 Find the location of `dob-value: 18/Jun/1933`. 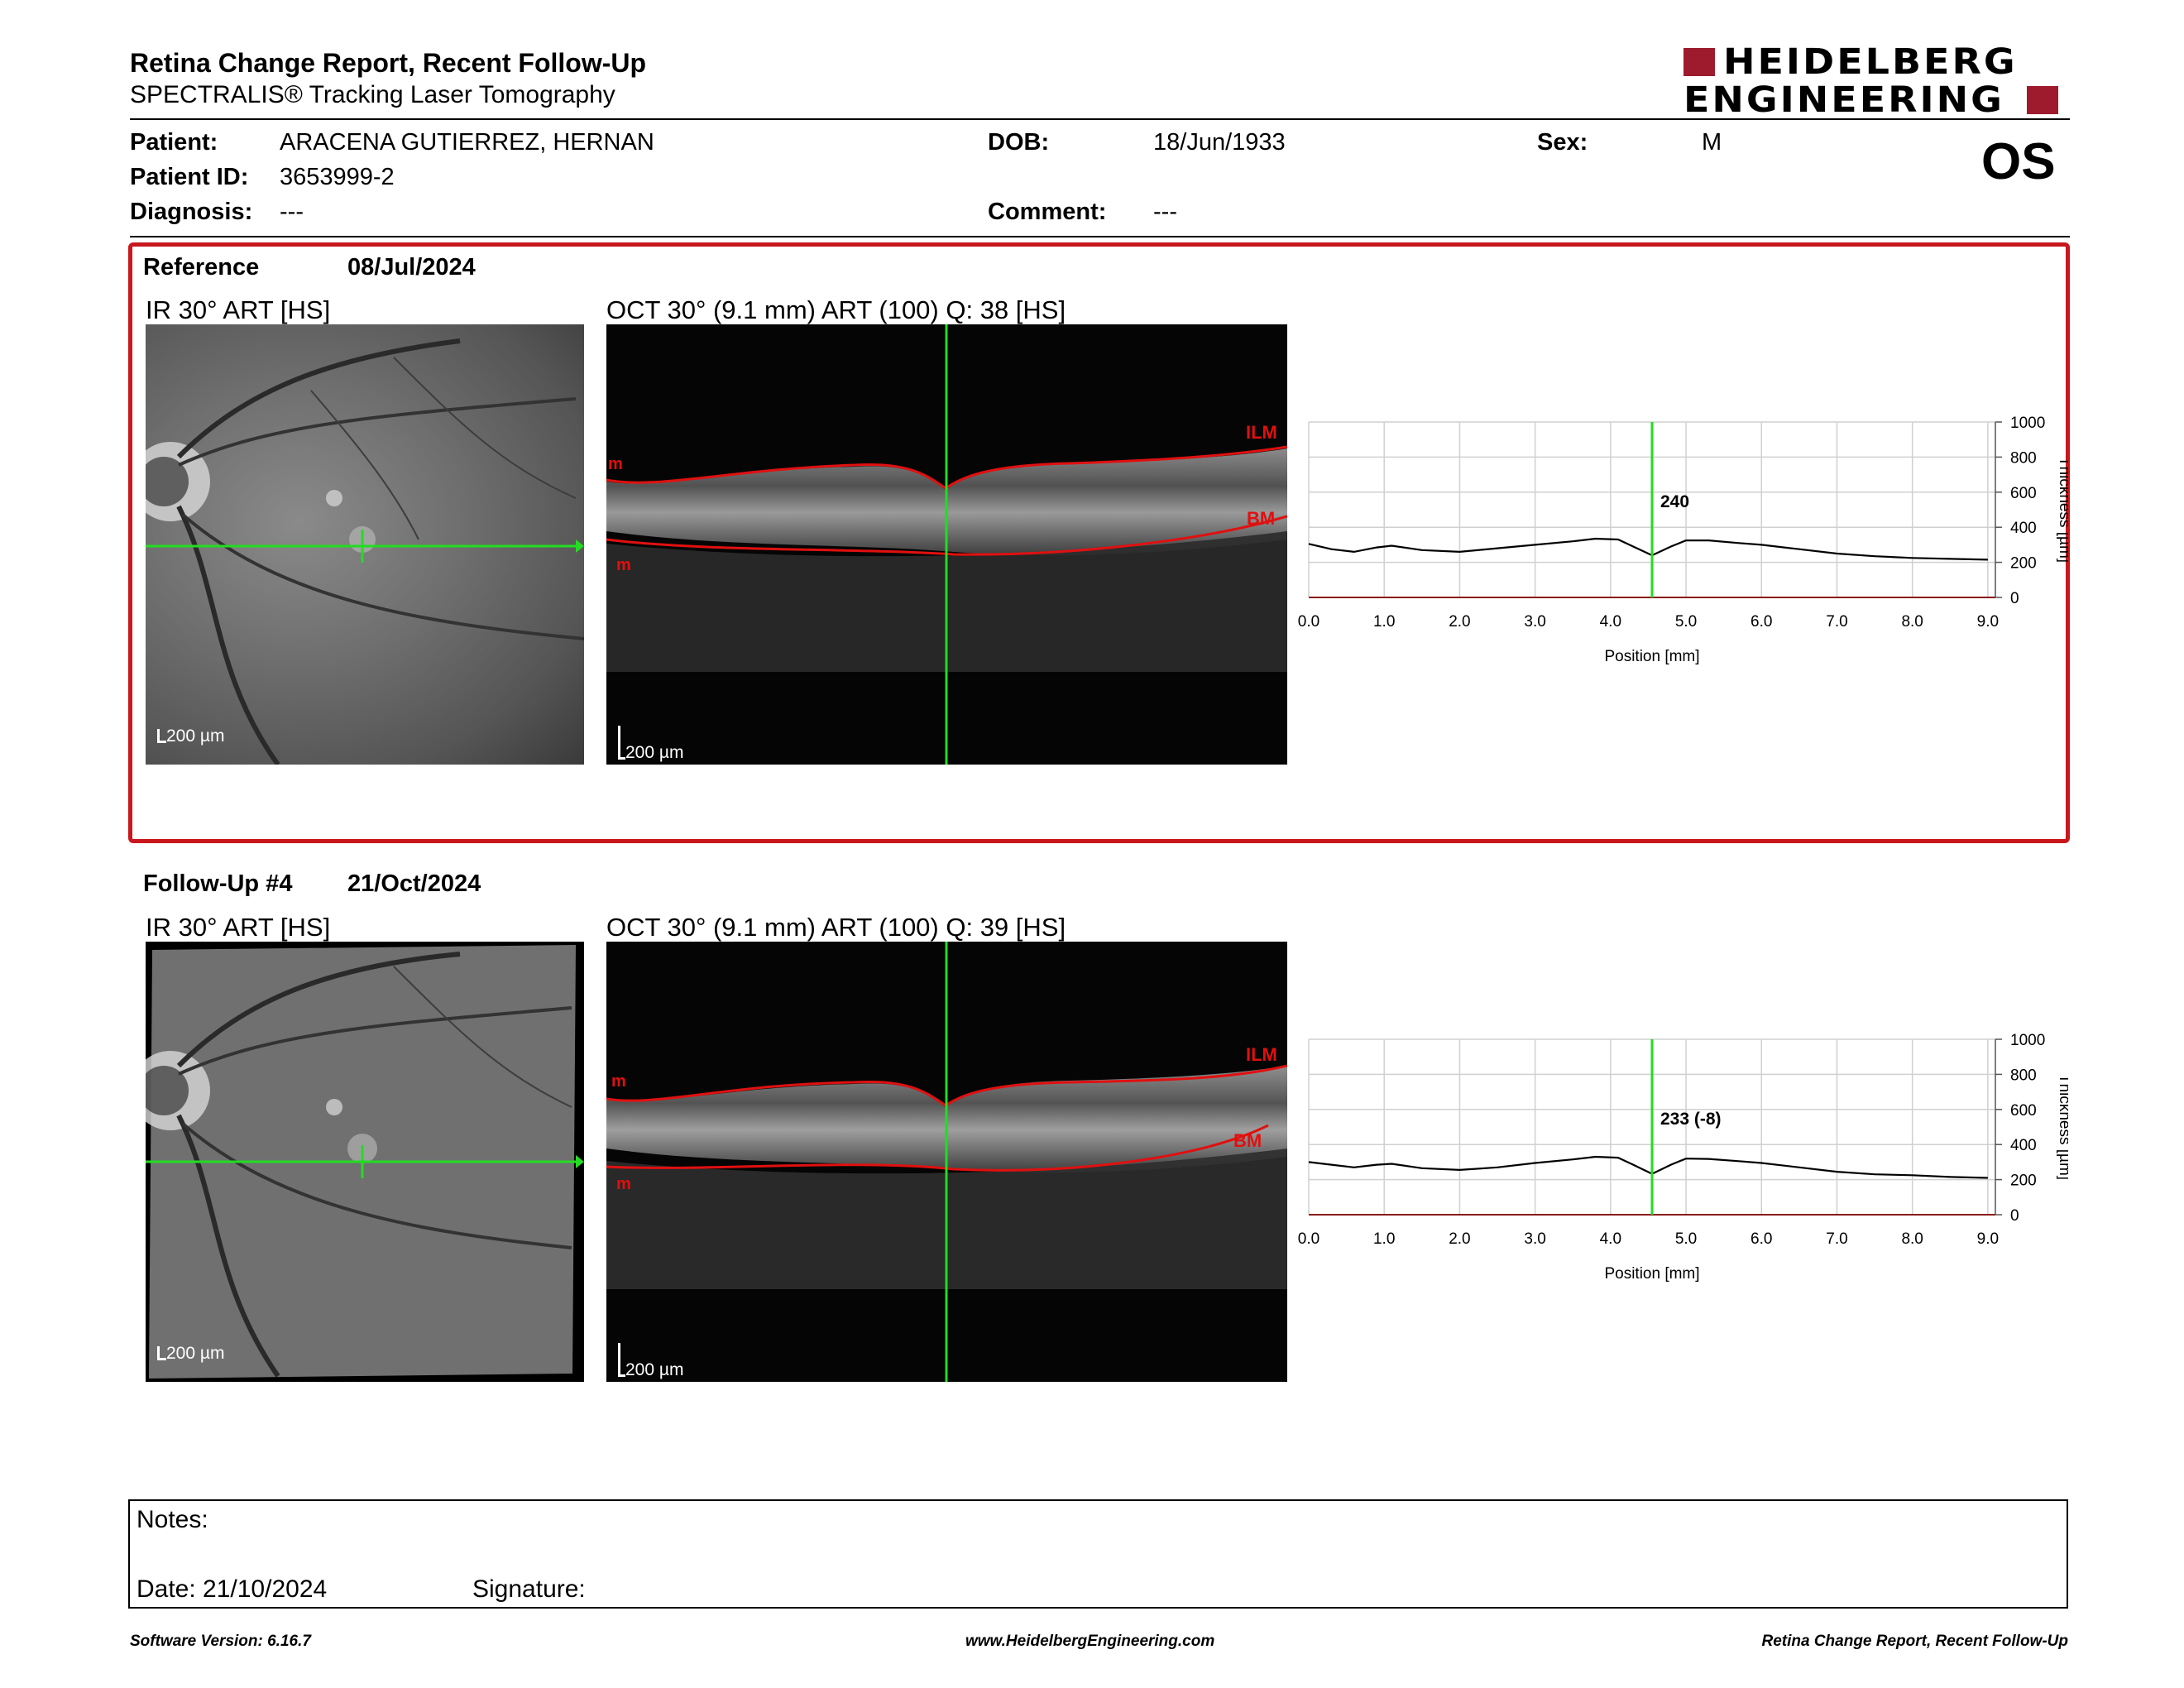

dob-value: 18/Jun/1933 is located at coordinates (1219, 142).